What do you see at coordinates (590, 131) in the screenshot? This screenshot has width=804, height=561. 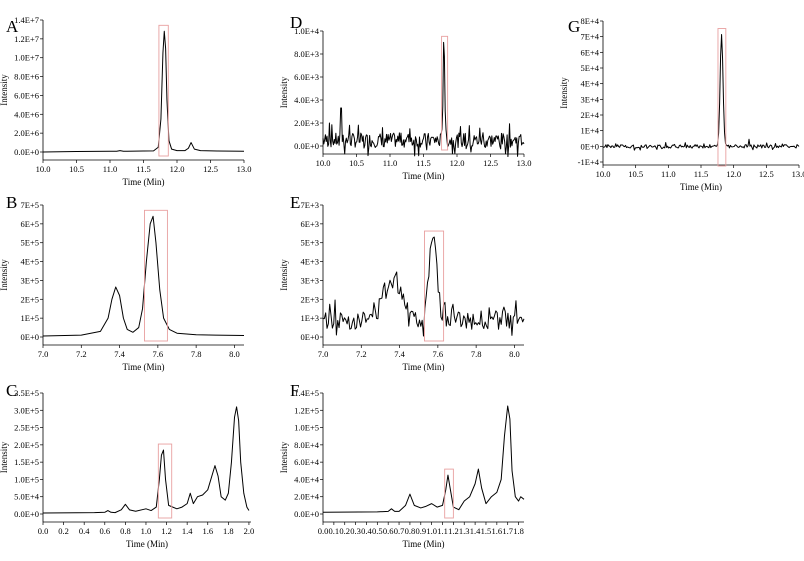 I see `y-tick-label: 1E+4` at bounding box center [590, 131].